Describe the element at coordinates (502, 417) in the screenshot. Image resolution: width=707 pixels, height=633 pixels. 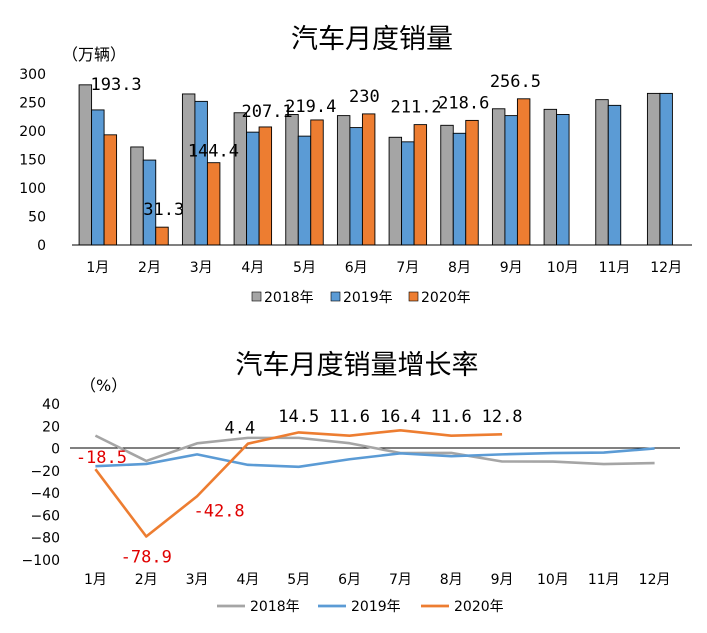
I see `line-data-label: 12.8` at that location.